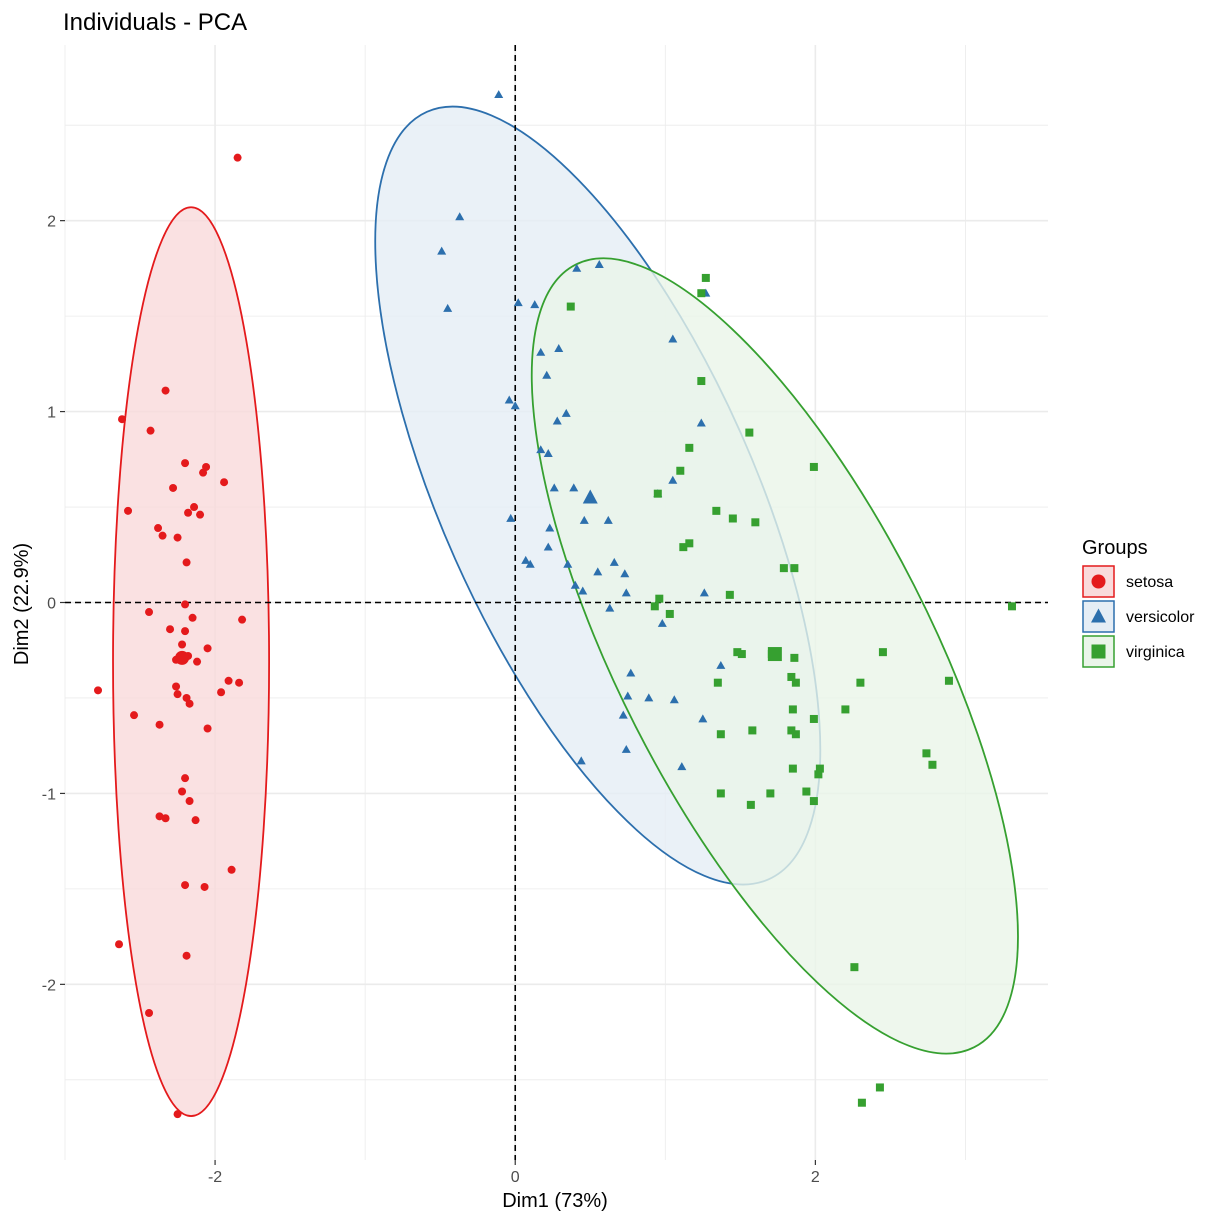 The width and height of the screenshot is (1224, 1224). What do you see at coordinates (49, 985) in the screenshot?
I see `y-tick-label: -2` at bounding box center [49, 985].